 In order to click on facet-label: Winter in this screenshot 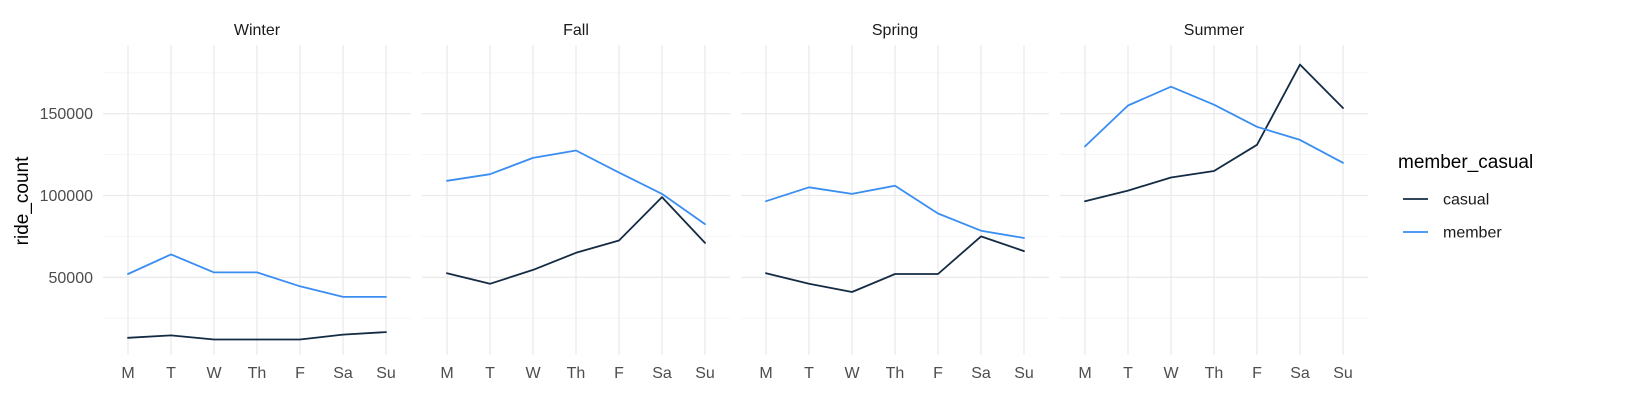, I will do `click(257, 30)`.